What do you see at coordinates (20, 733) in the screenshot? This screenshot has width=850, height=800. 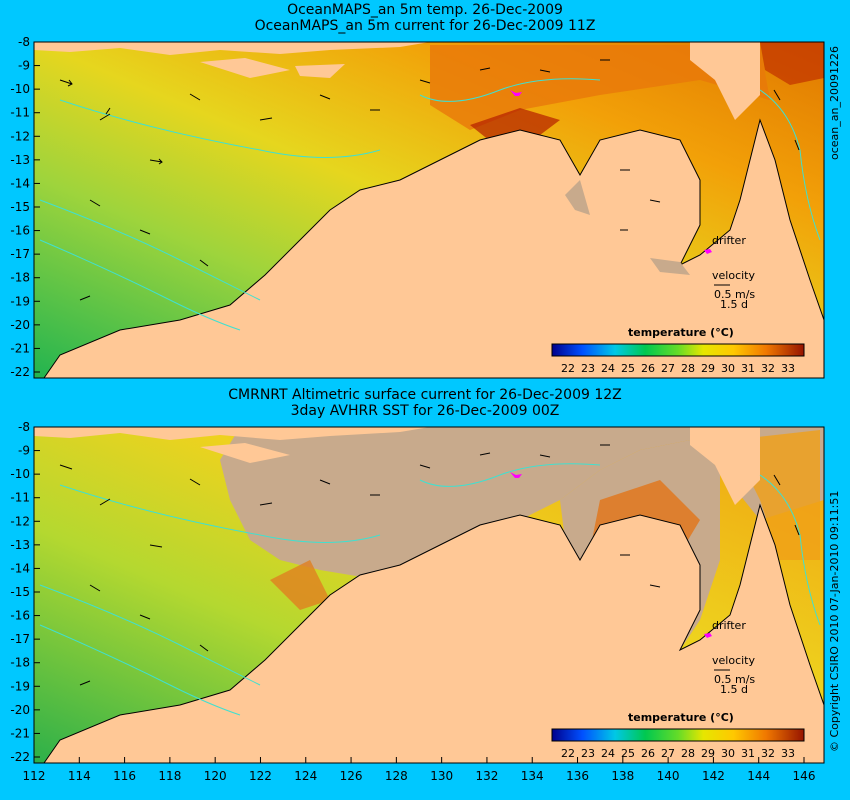 I see `bottom-y-tick-label: -21` at bounding box center [20, 733].